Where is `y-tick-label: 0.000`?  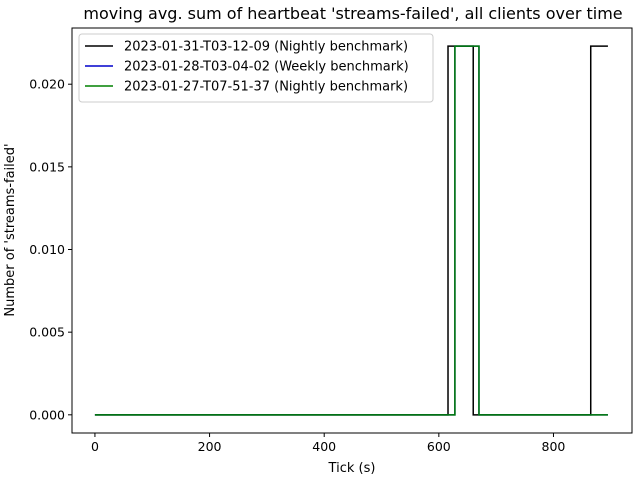 y-tick-label: 0.000 is located at coordinates (47, 414).